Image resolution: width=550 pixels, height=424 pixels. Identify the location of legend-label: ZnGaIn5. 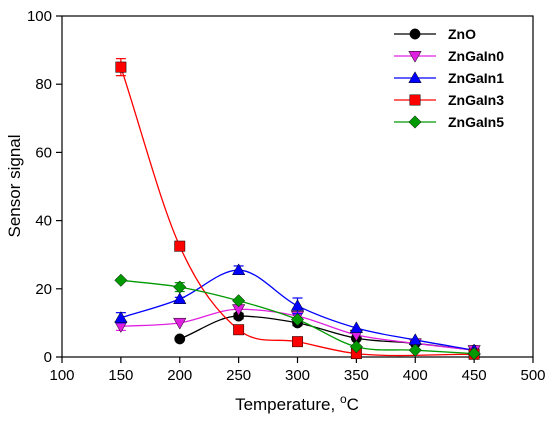
(476, 122).